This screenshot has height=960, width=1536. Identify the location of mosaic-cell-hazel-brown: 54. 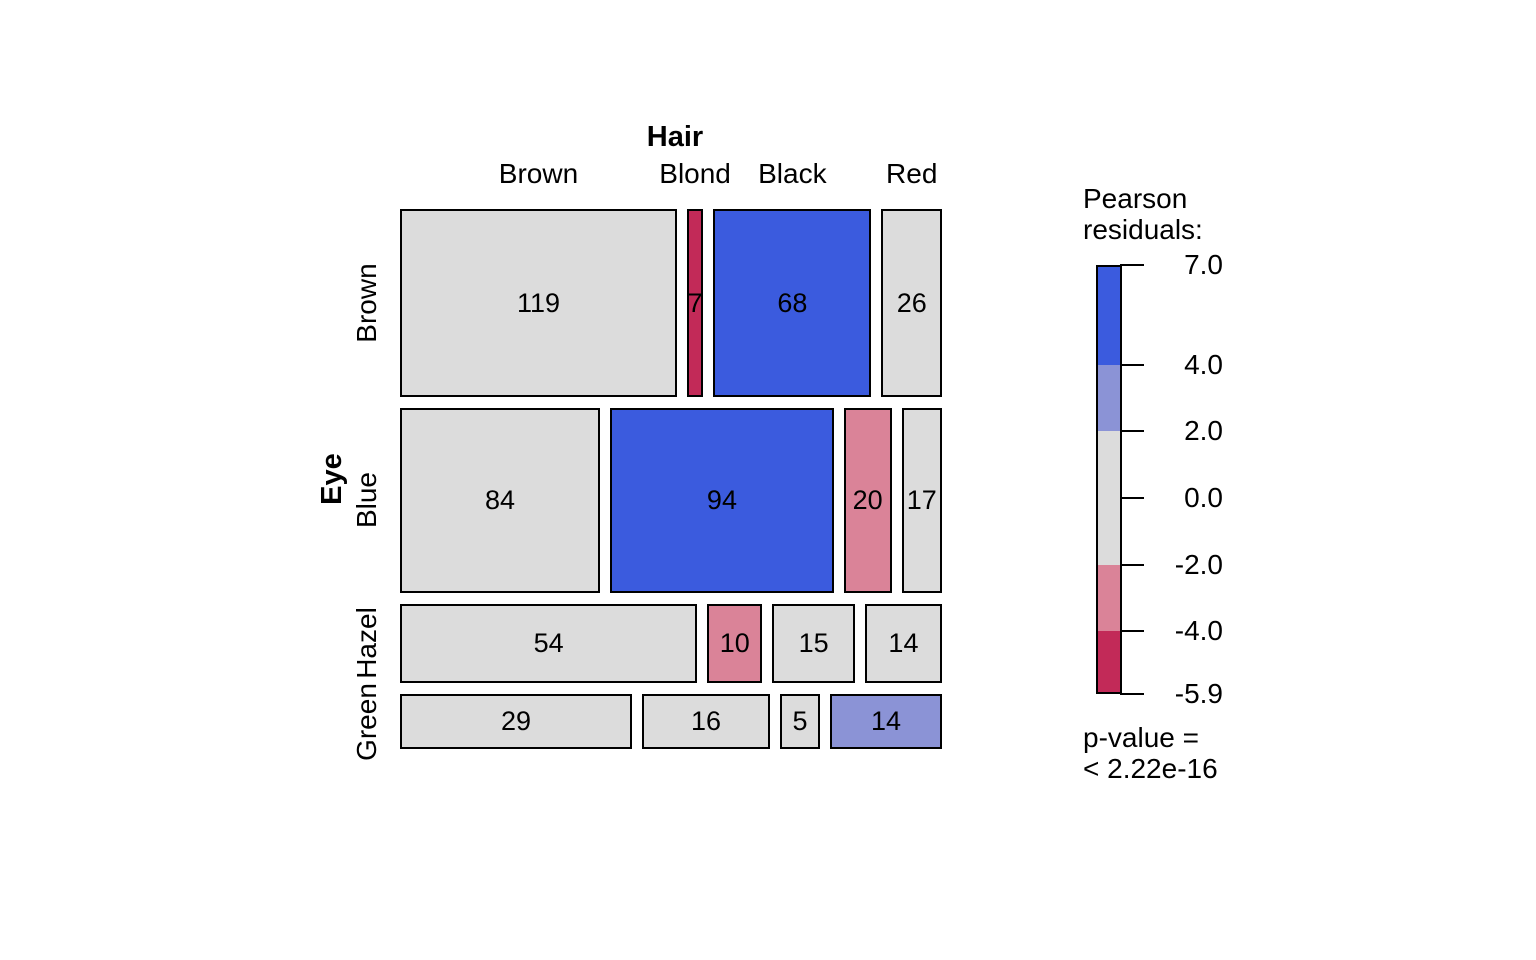
(549, 643).